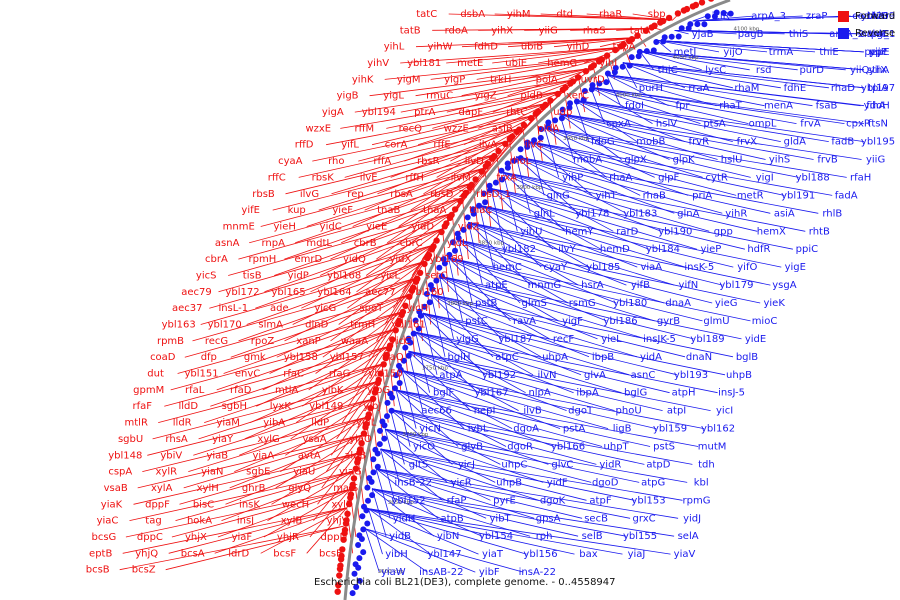  Describe the element at coordinates (216, 259) in the screenshot. I see `forward-gene-label: cbrA` at that location.